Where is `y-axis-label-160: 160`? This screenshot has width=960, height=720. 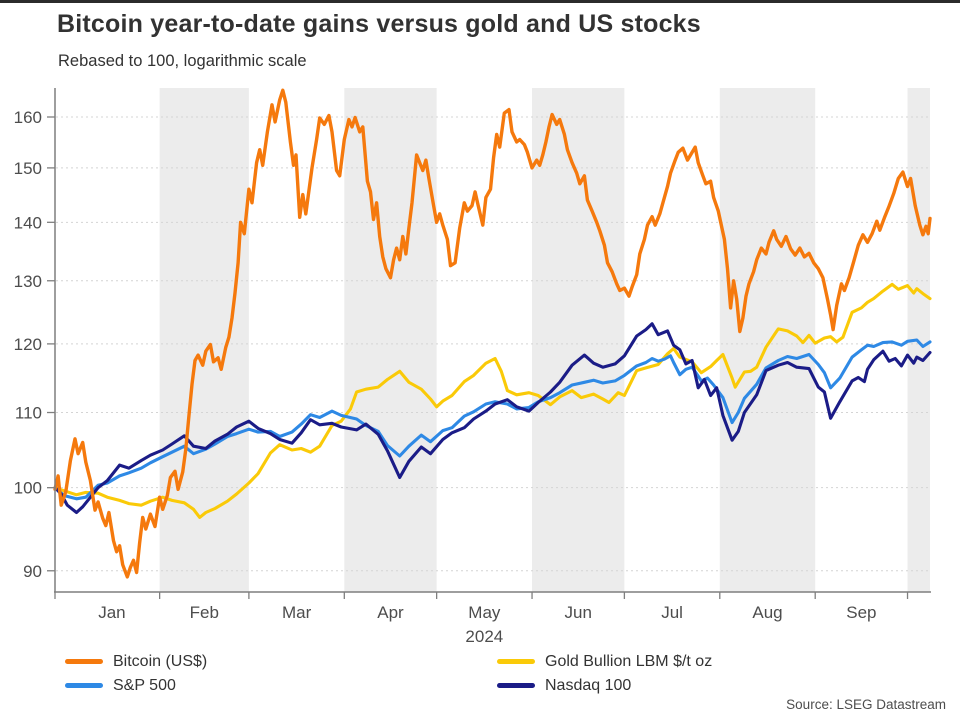
y-axis-label-160: 160 is located at coordinates (28, 117).